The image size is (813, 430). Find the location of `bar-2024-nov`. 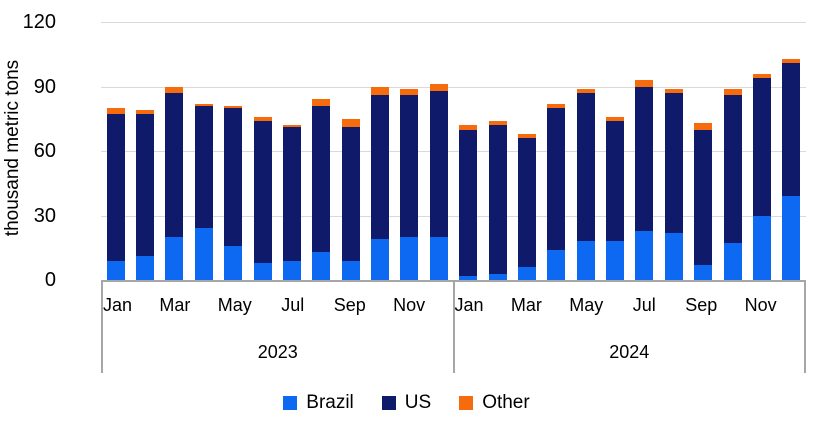

bar-2024-nov is located at coordinates (761, 151).